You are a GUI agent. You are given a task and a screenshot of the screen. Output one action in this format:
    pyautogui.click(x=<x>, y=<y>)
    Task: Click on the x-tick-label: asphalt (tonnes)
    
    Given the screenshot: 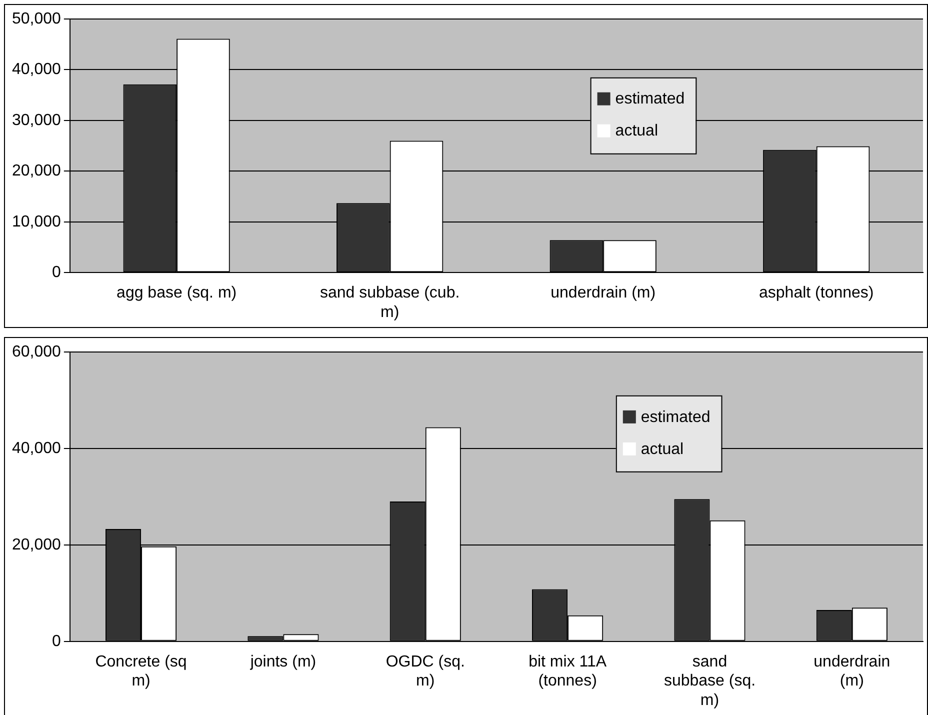 What is the action you would take?
    pyautogui.click(x=816, y=293)
    